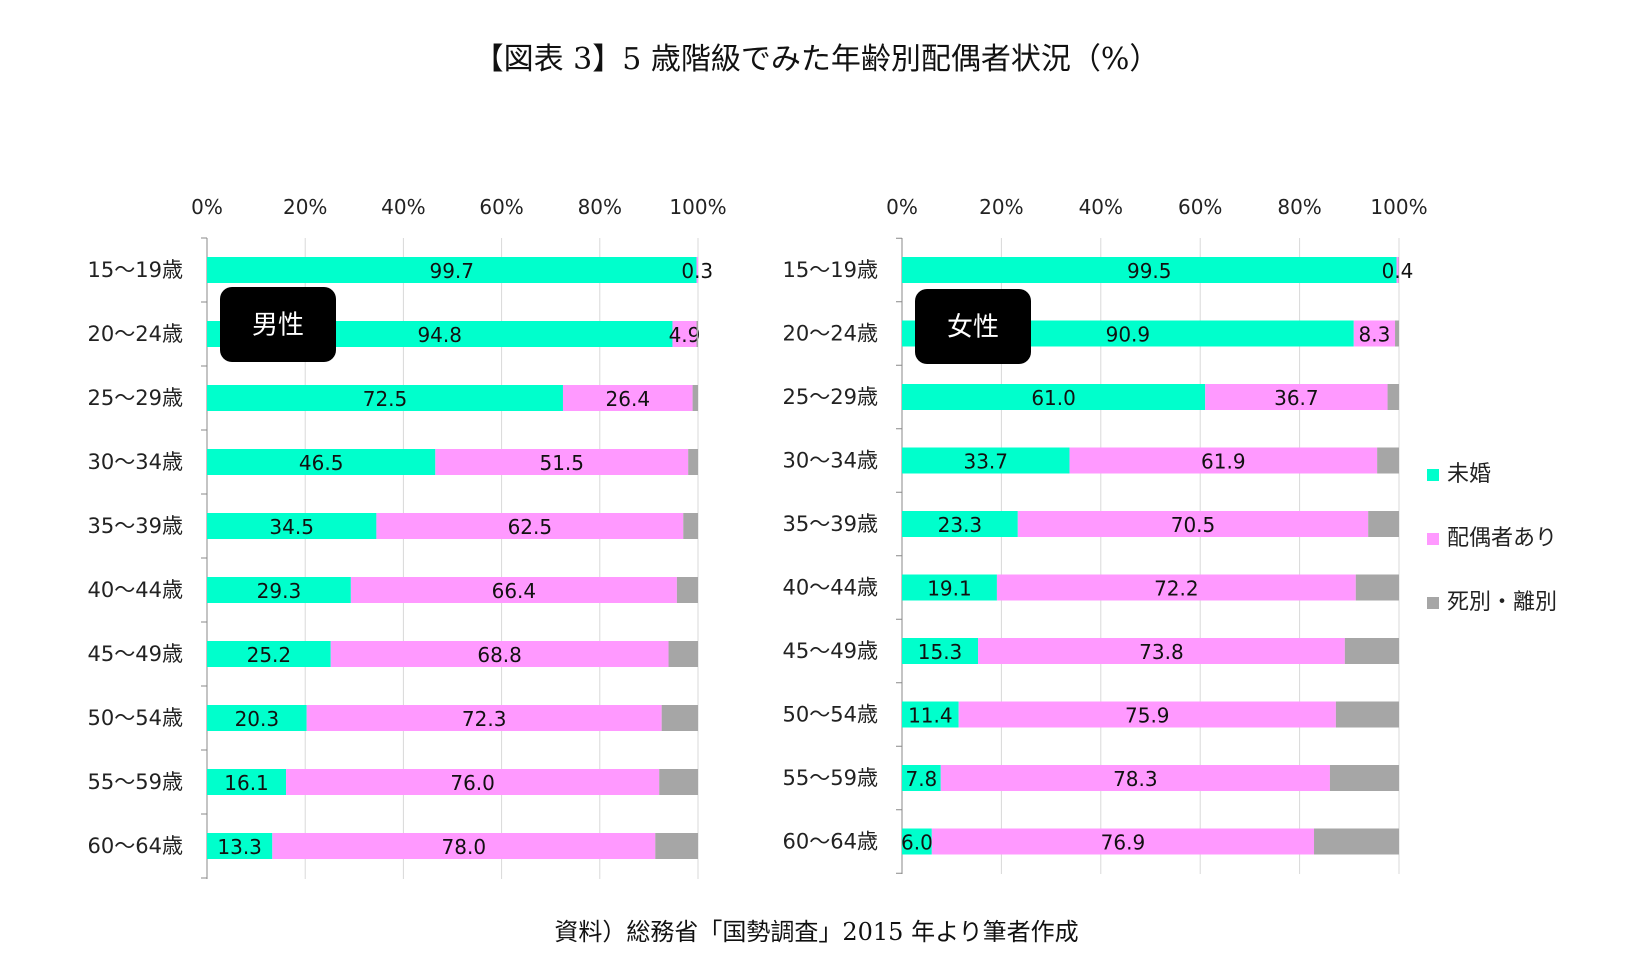 Image resolution: width=1633 pixels, height=970 pixels. What do you see at coordinates (305, 207) in the screenshot?
I see `male-x-tick-label: 20%` at bounding box center [305, 207].